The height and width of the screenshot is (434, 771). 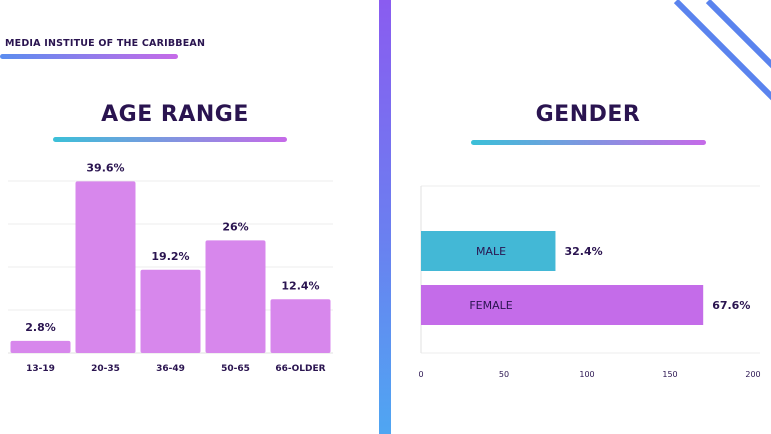 I want to click on center-divider, so click(x=385, y=217).